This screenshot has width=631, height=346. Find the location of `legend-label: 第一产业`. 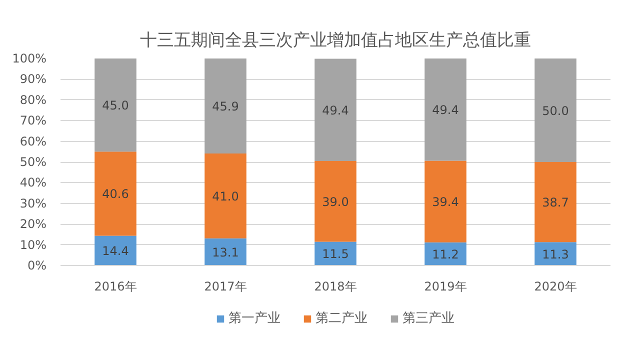

legend-label: 第一产业 is located at coordinates (254, 318).